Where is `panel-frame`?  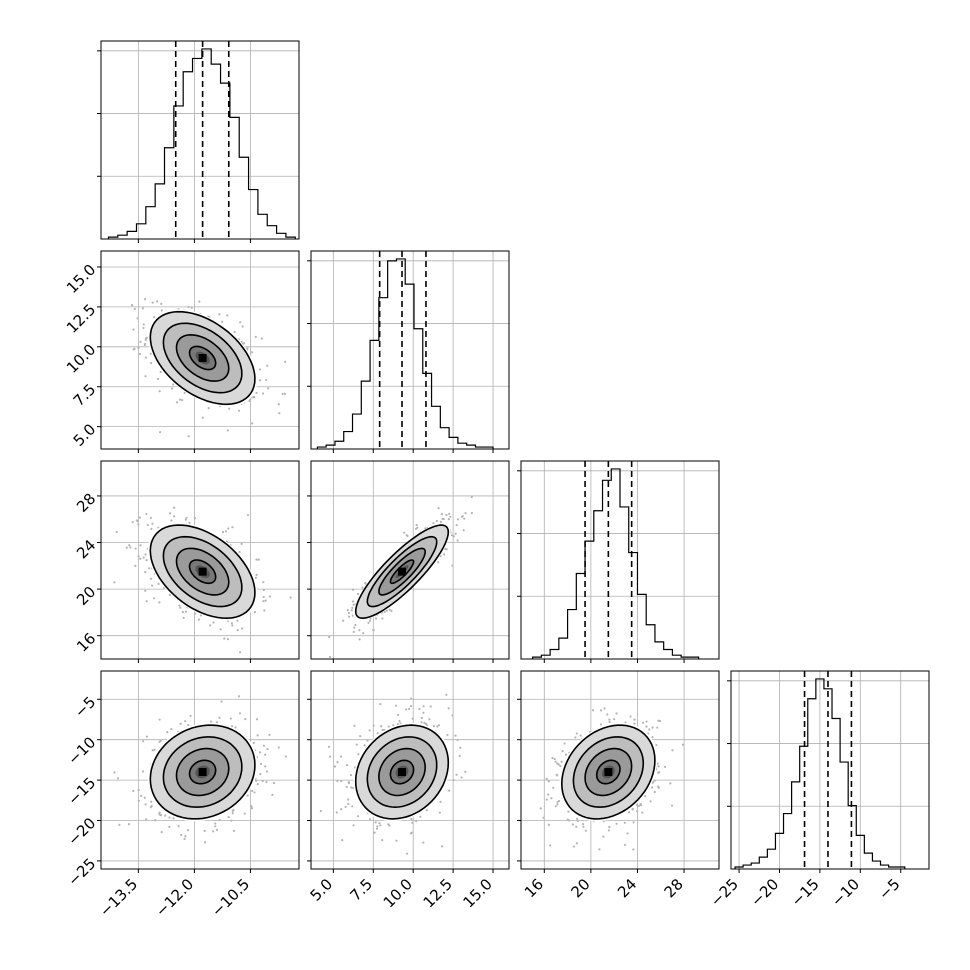 panel-frame is located at coordinates (410, 560).